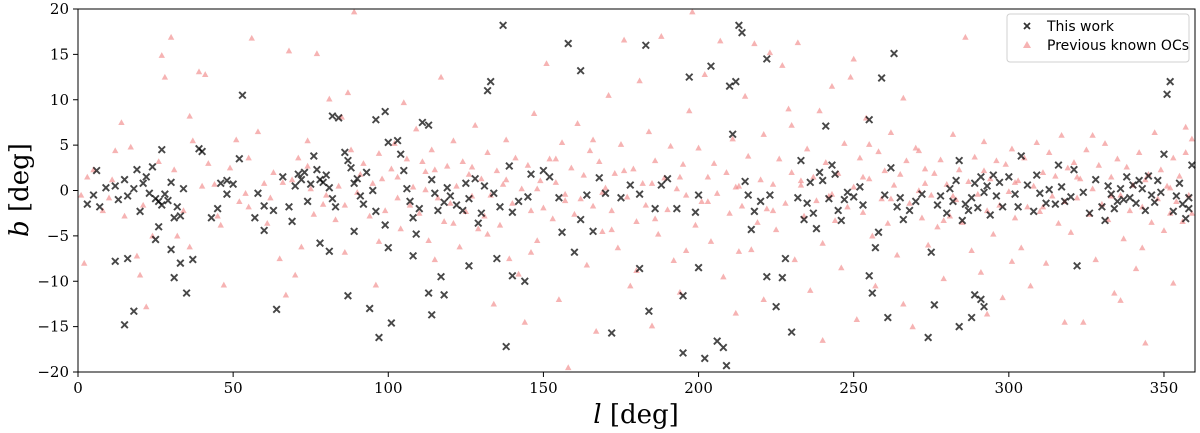 Image resolution: width=1200 pixels, height=433 pixels. I want to click on legend-triangle-marker-icon, so click(1027, 44).